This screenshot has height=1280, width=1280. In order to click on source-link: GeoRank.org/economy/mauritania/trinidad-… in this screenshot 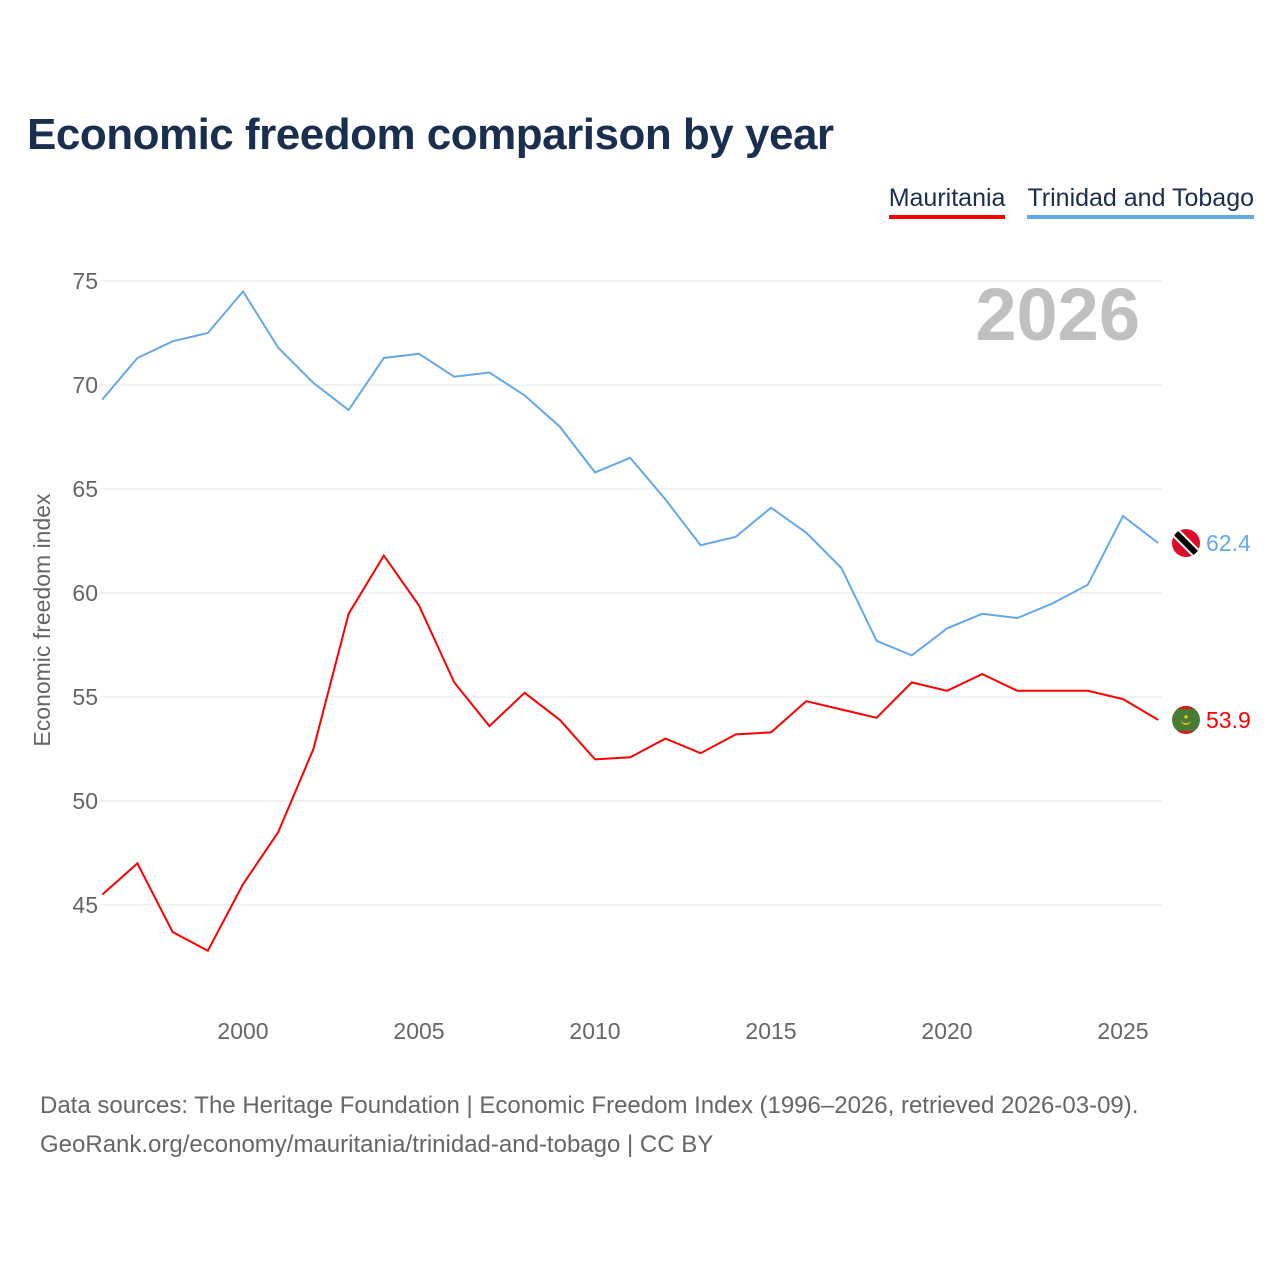, I will do `click(377, 1144)`.